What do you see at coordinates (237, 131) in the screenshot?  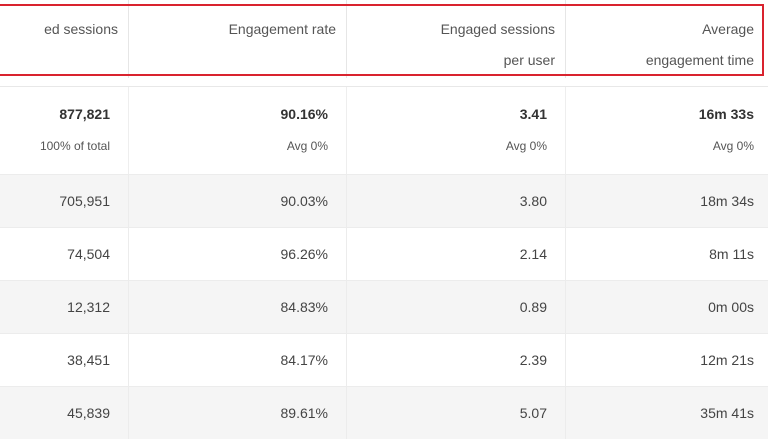 I see `total-cell: 90.16% Avg 0%` at bounding box center [237, 131].